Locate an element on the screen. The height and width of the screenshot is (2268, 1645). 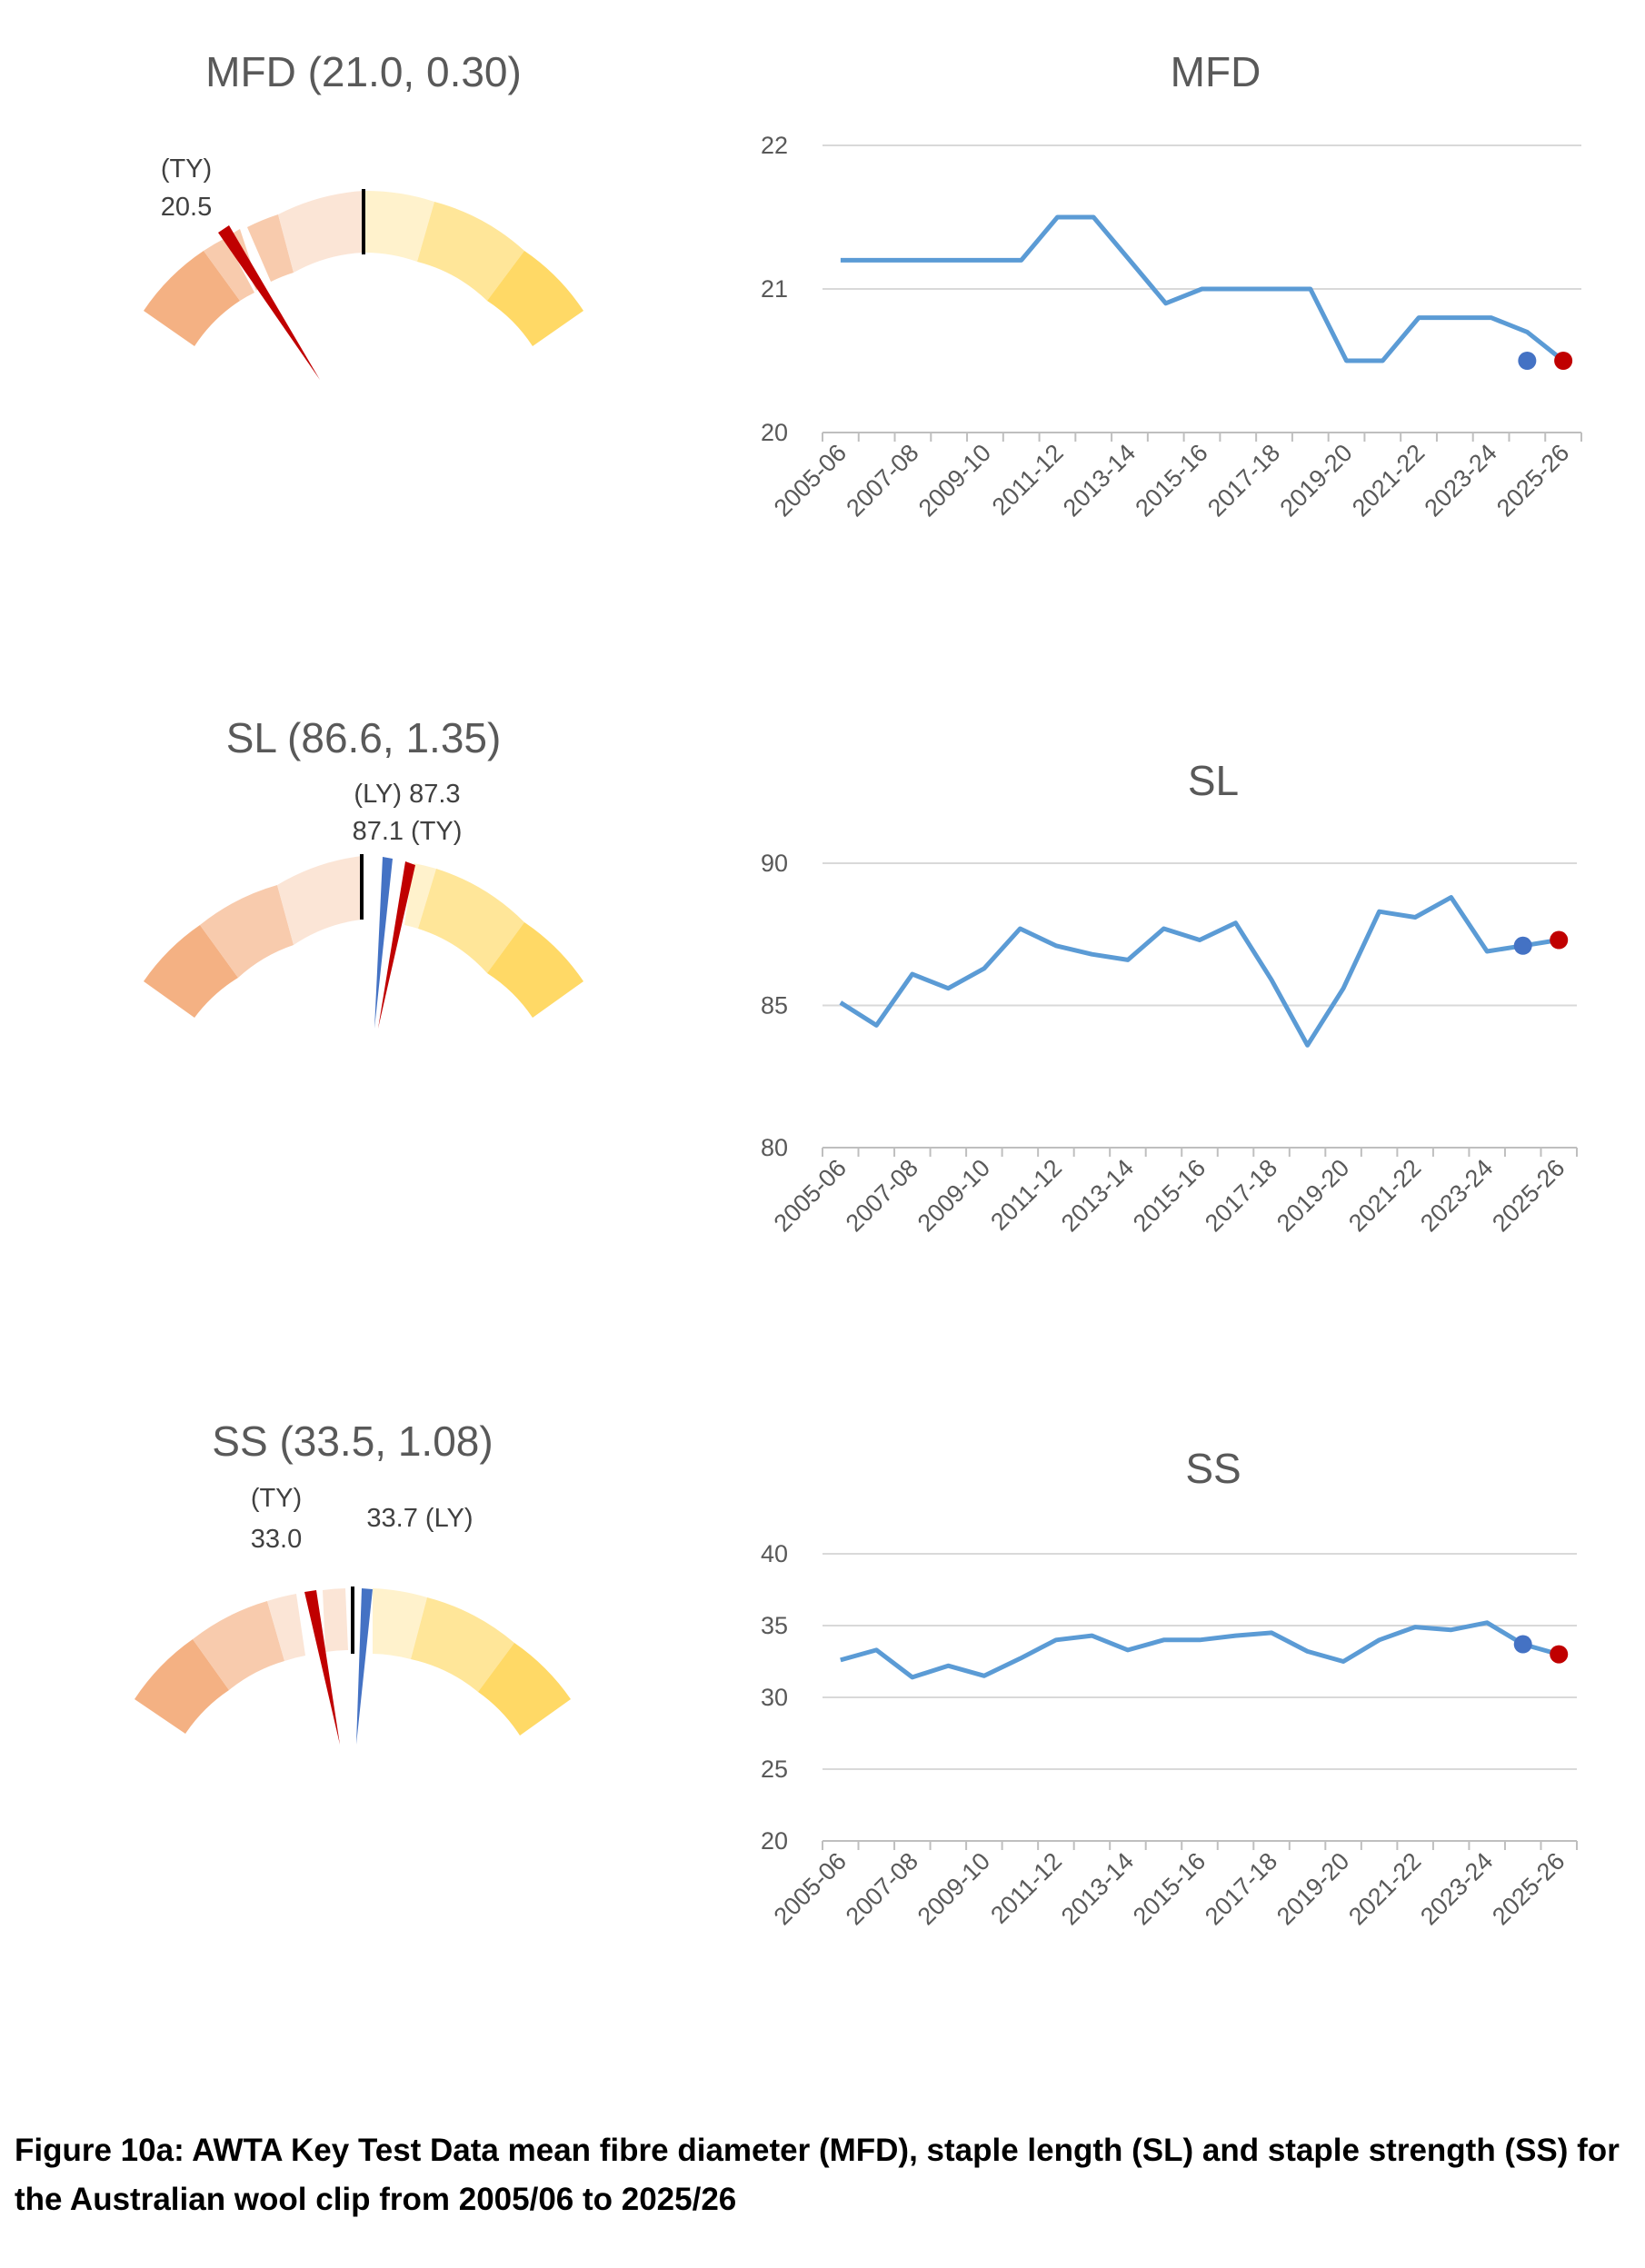
sl-gauge-svg: SL (86.6, 1.35) (LY) 87.3 87.1 (TY) is located at coordinates (364, 871).